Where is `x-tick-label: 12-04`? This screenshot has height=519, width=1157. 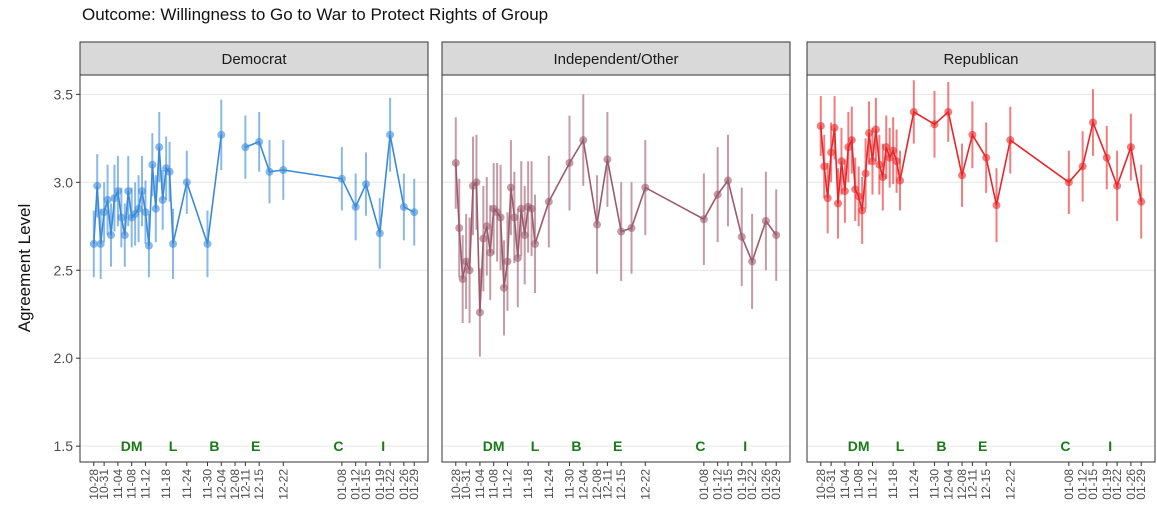
x-tick-label: 12-04 is located at coordinates (948, 484).